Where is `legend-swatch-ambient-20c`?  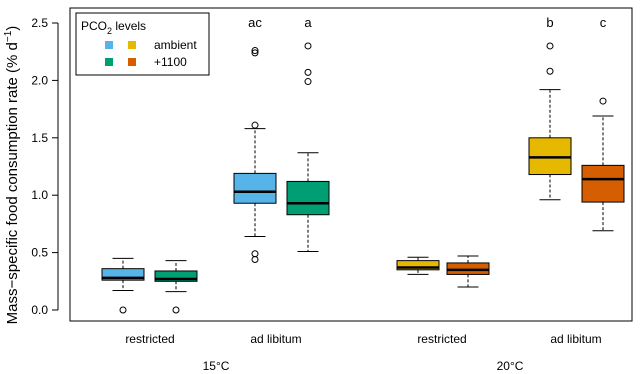
legend-swatch-ambient-20c is located at coordinates (132, 45).